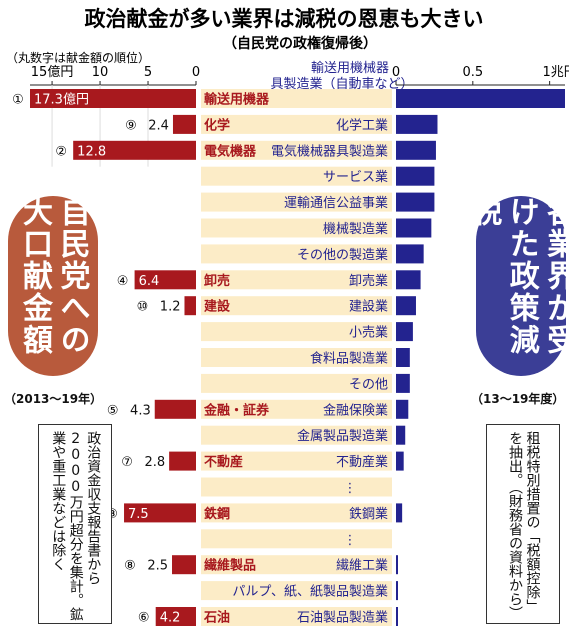 The image size is (569, 640). What do you see at coordinates (91, 151) in the screenshot?
I see `donation-value: 12.8` at bounding box center [91, 151].